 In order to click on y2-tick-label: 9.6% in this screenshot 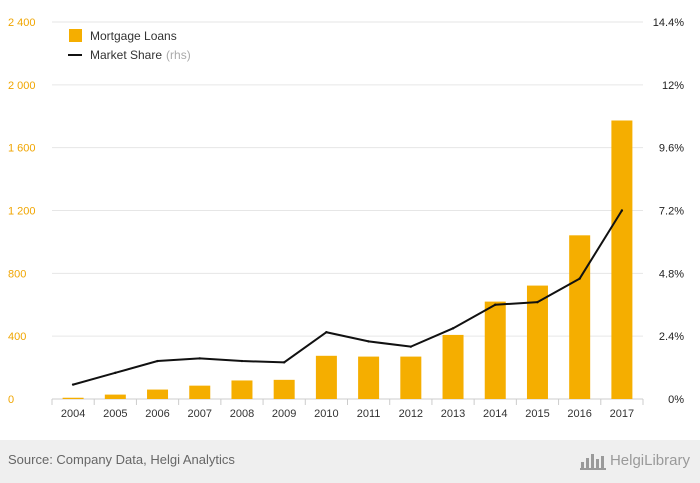, I will do `click(671, 149)`.